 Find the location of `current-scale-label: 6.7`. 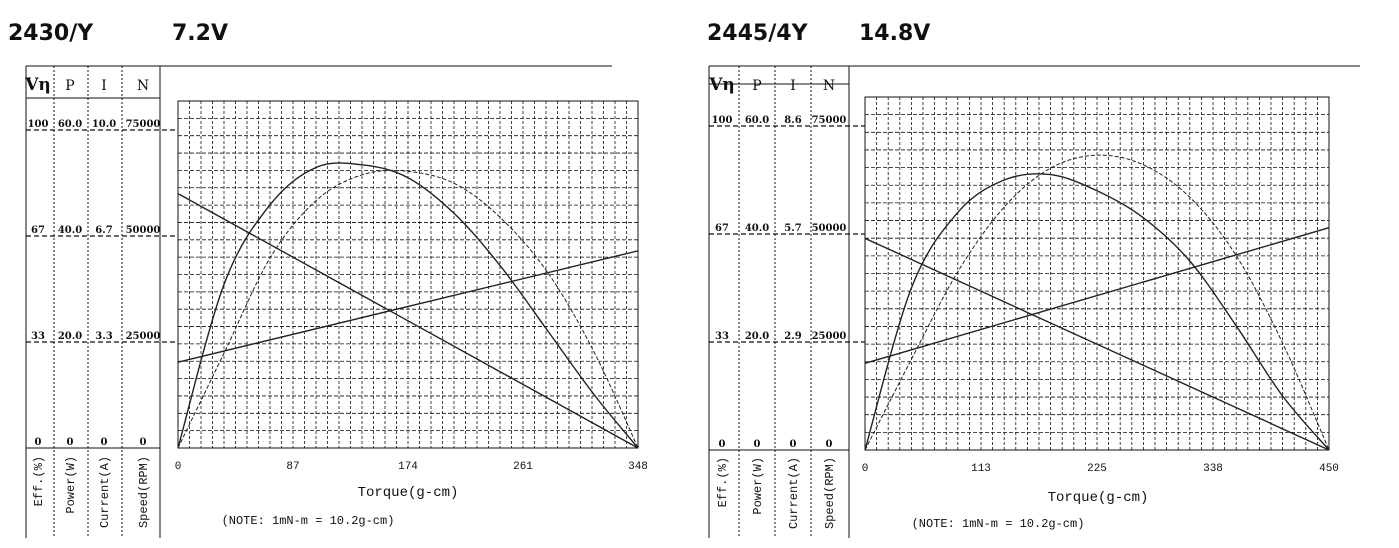

current-scale-label: 6.7 is located at coordinates (103, 230).